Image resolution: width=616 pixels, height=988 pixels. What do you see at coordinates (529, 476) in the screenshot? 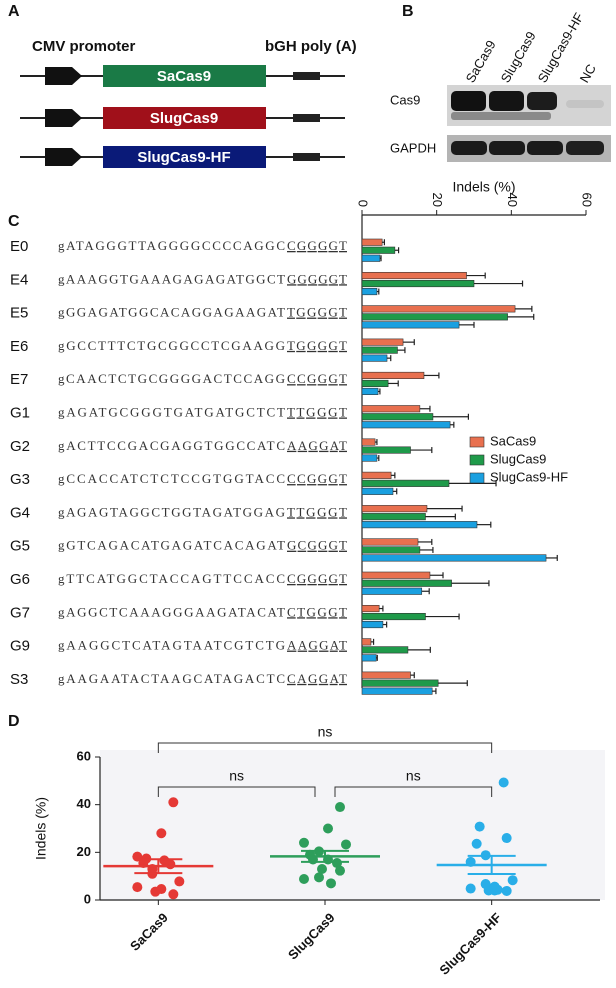
I see `legend-label: SlugCas9-HF` at bounding box center [529, 476].